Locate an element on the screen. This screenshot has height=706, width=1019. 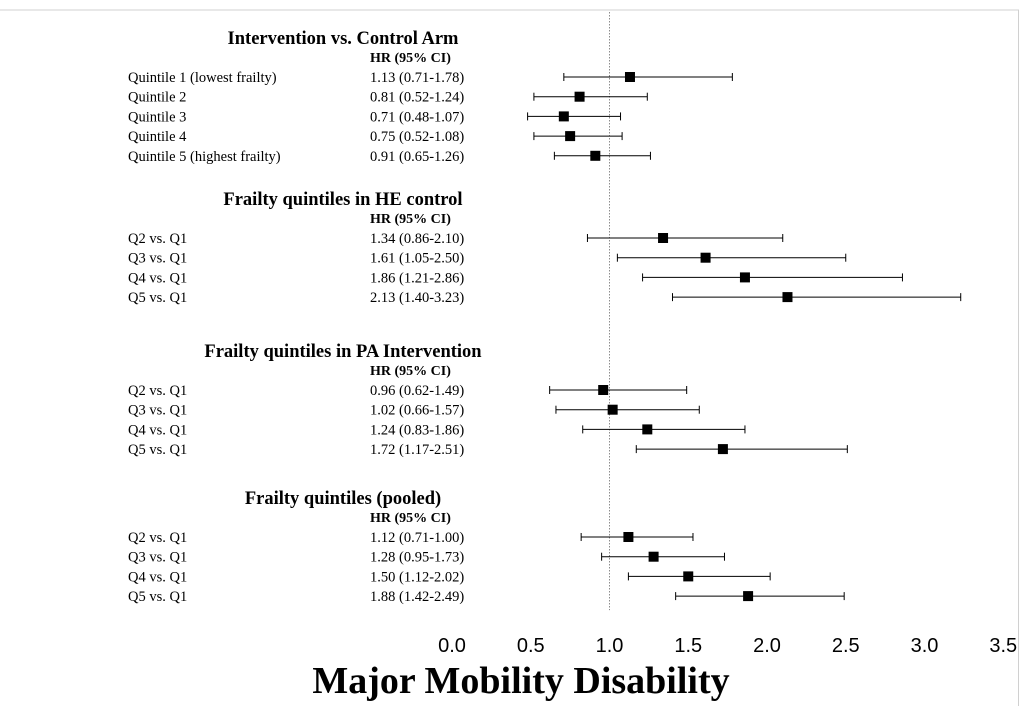
group-title: Frailty quintiles in HE control is located at coordinates (342, 200).